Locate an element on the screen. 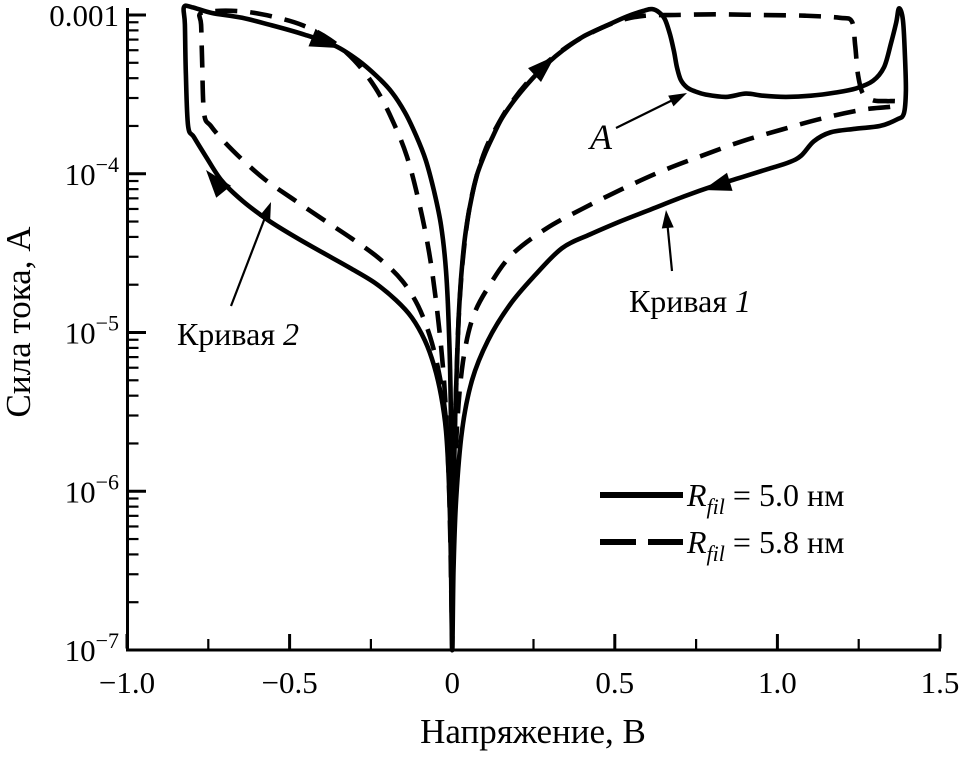  x-tick-label: 1.0 is located at coordinates (777, 682).